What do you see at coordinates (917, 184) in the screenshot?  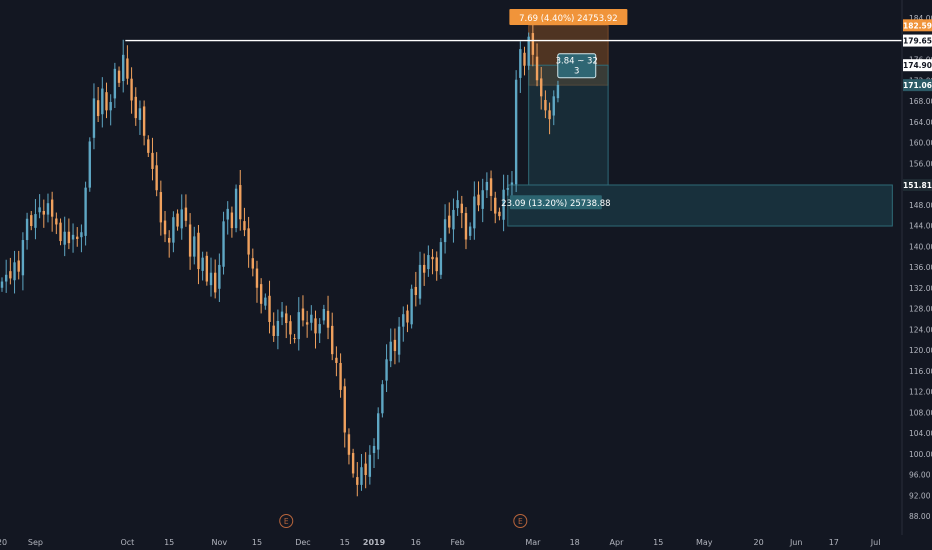 I see `price-tag: 151.81` at bounding box center [917, 184].